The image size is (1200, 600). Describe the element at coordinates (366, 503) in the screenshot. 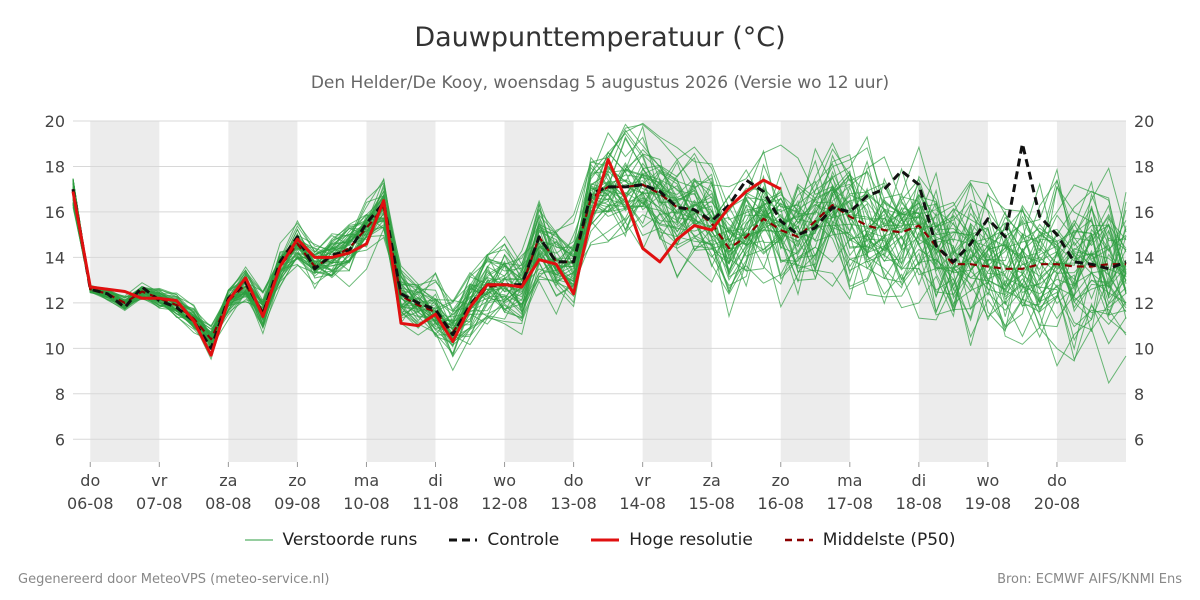

I see `x-tick-date-4: 10-08` at that location.